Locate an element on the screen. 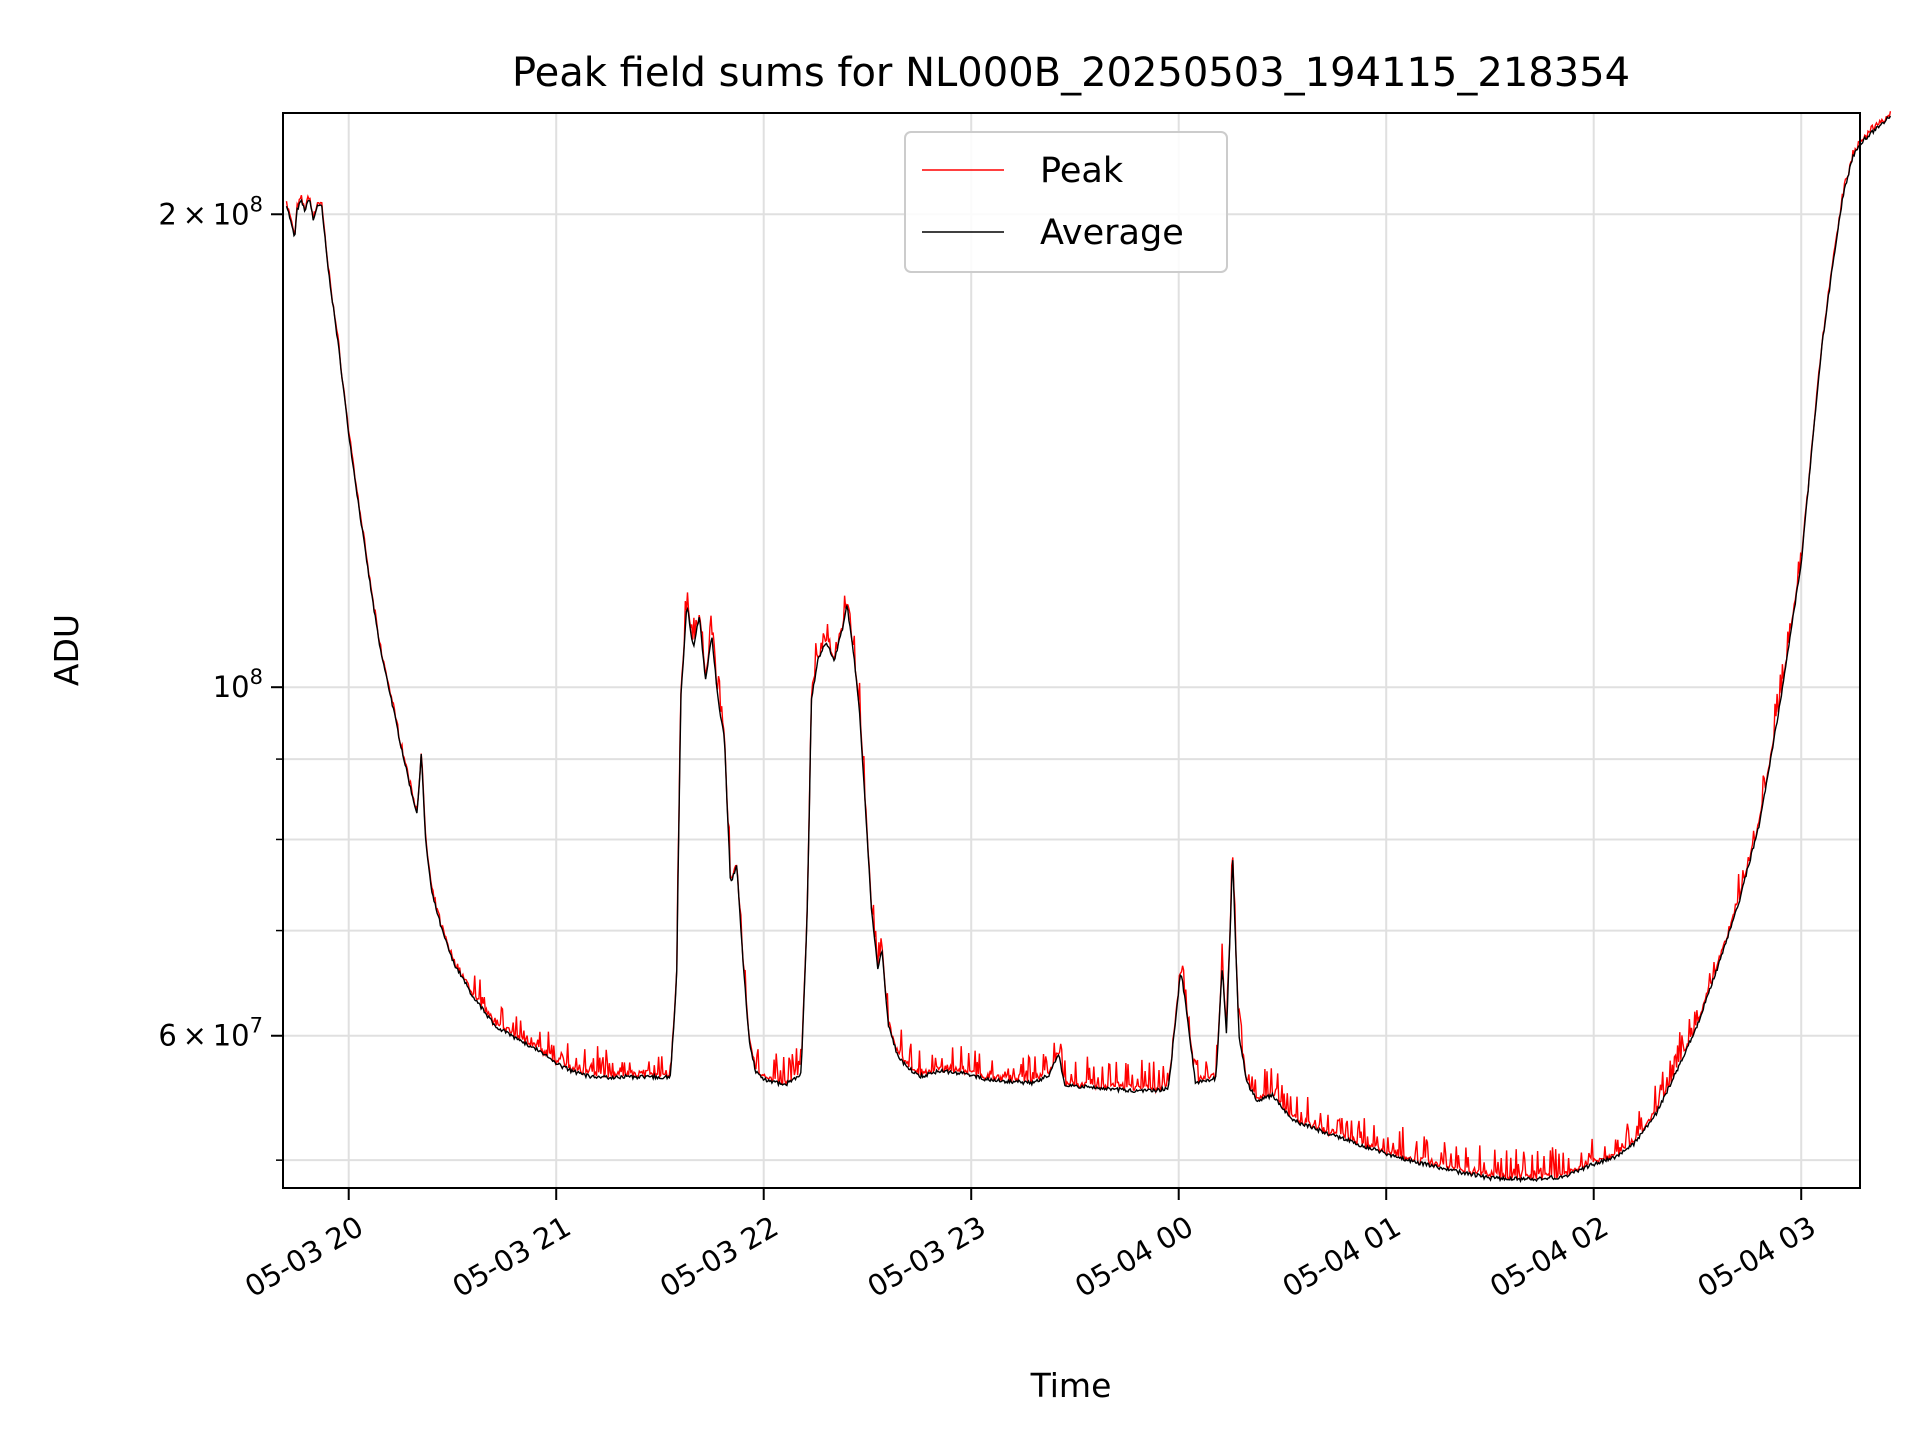  y-axis: 6 × 107 108 2 × 108 is located at coordinates (220, 676).